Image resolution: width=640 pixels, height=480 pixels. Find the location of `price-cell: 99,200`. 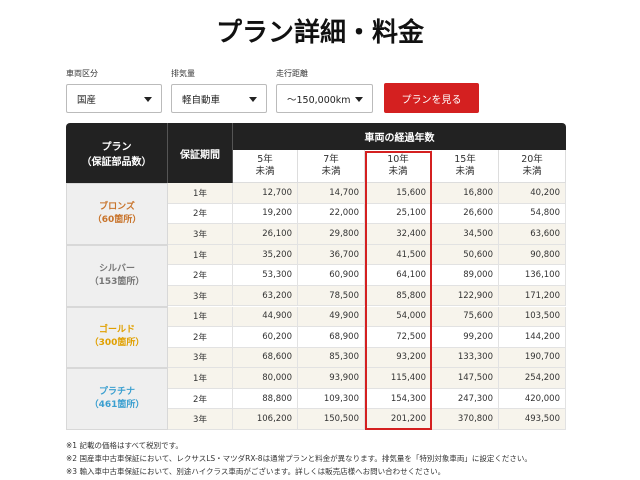

price-cell: 99,200 is located at coordinates (465, 337).